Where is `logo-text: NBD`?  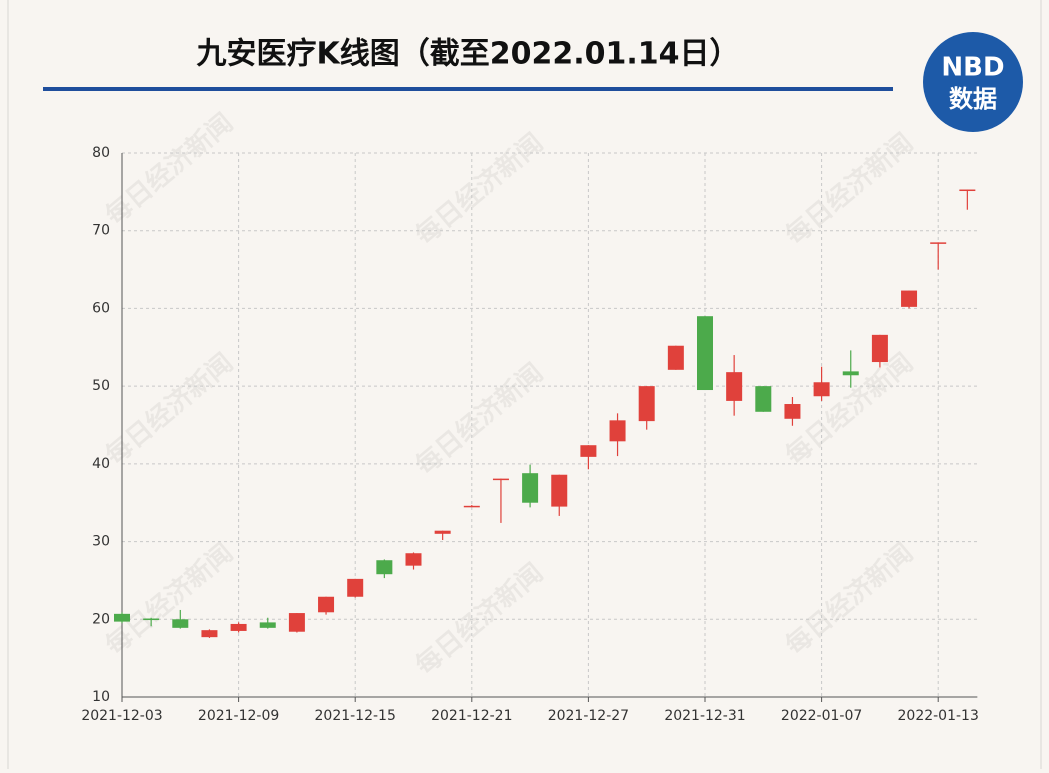
logo-text: NBD is located at coordinates (972, 68).